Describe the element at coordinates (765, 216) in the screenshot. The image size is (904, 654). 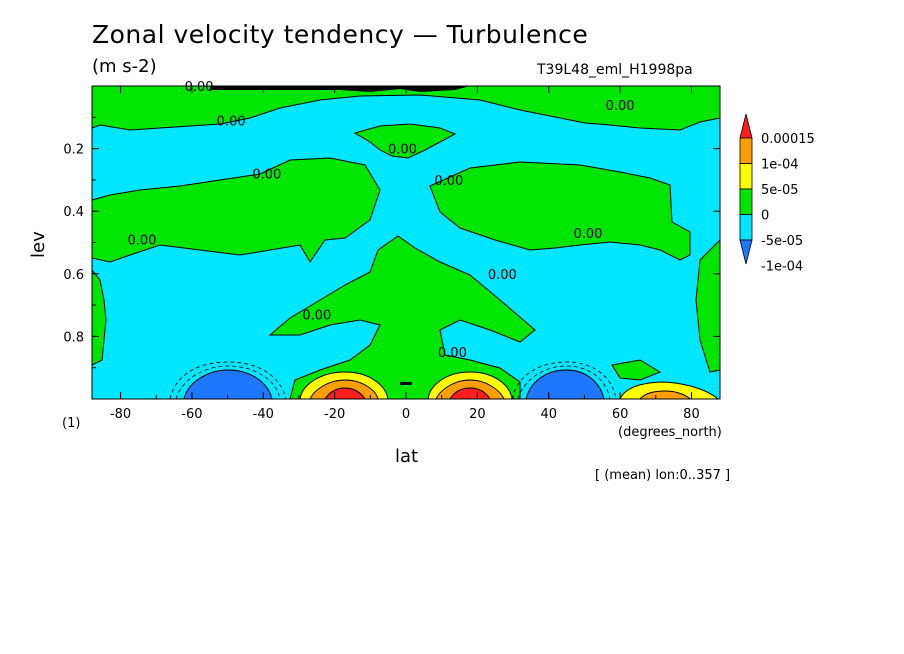
I see `colorbar-label: 0` at that location.